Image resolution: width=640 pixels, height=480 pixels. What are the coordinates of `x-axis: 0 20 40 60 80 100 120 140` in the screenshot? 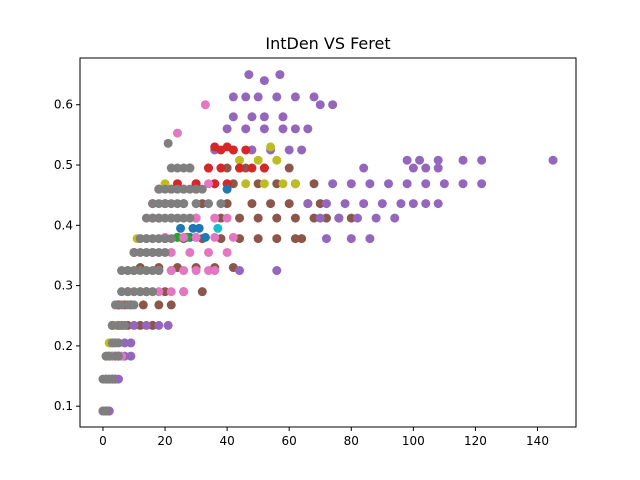 It's located at (324, 437).